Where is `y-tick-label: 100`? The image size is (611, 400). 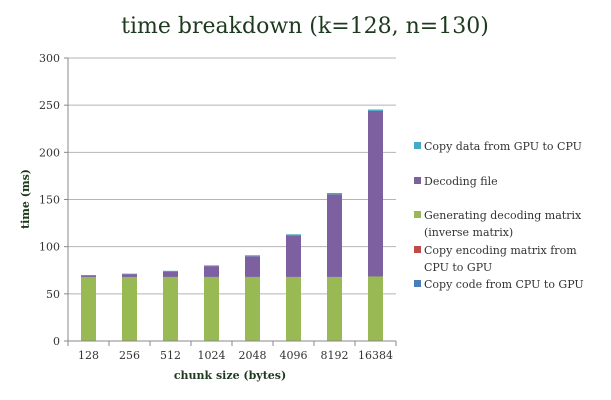
y-tick-label: 100 is located at coordinates (49, 247).